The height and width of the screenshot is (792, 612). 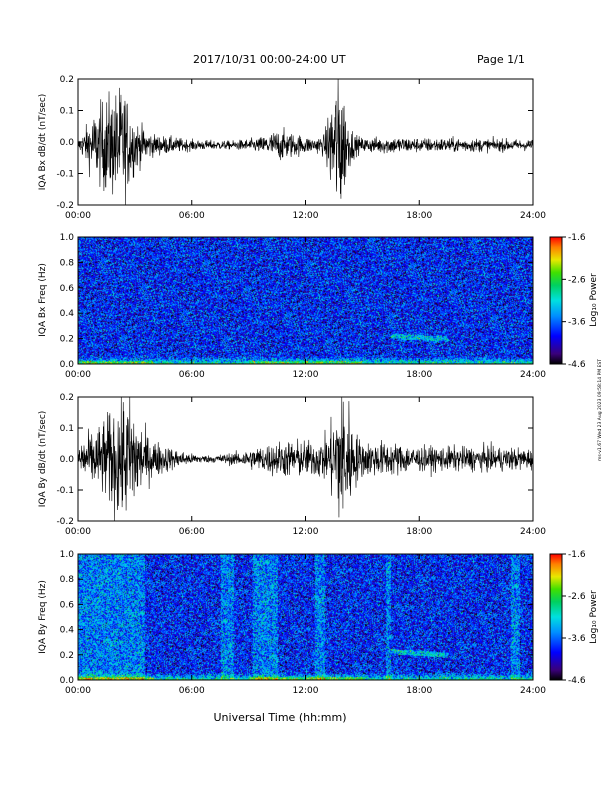 I want to click on by-spectrogram-x-ticks: 00:00 06:00 12:00 18:00 24:00, so click(x=305, y=625).